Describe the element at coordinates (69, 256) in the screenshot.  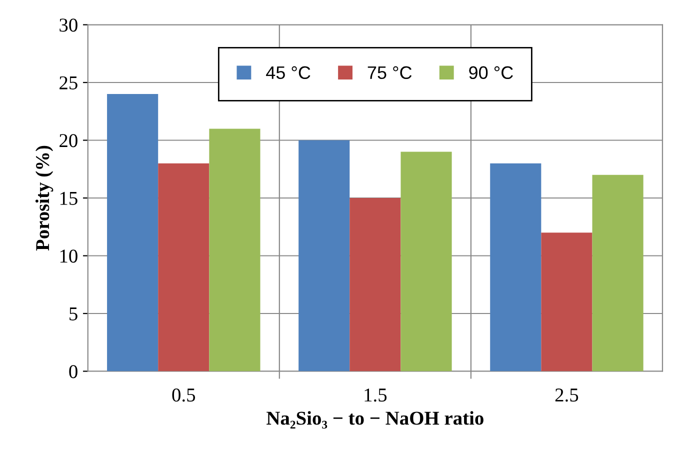
I see `y-tick-label: 10` at that location.